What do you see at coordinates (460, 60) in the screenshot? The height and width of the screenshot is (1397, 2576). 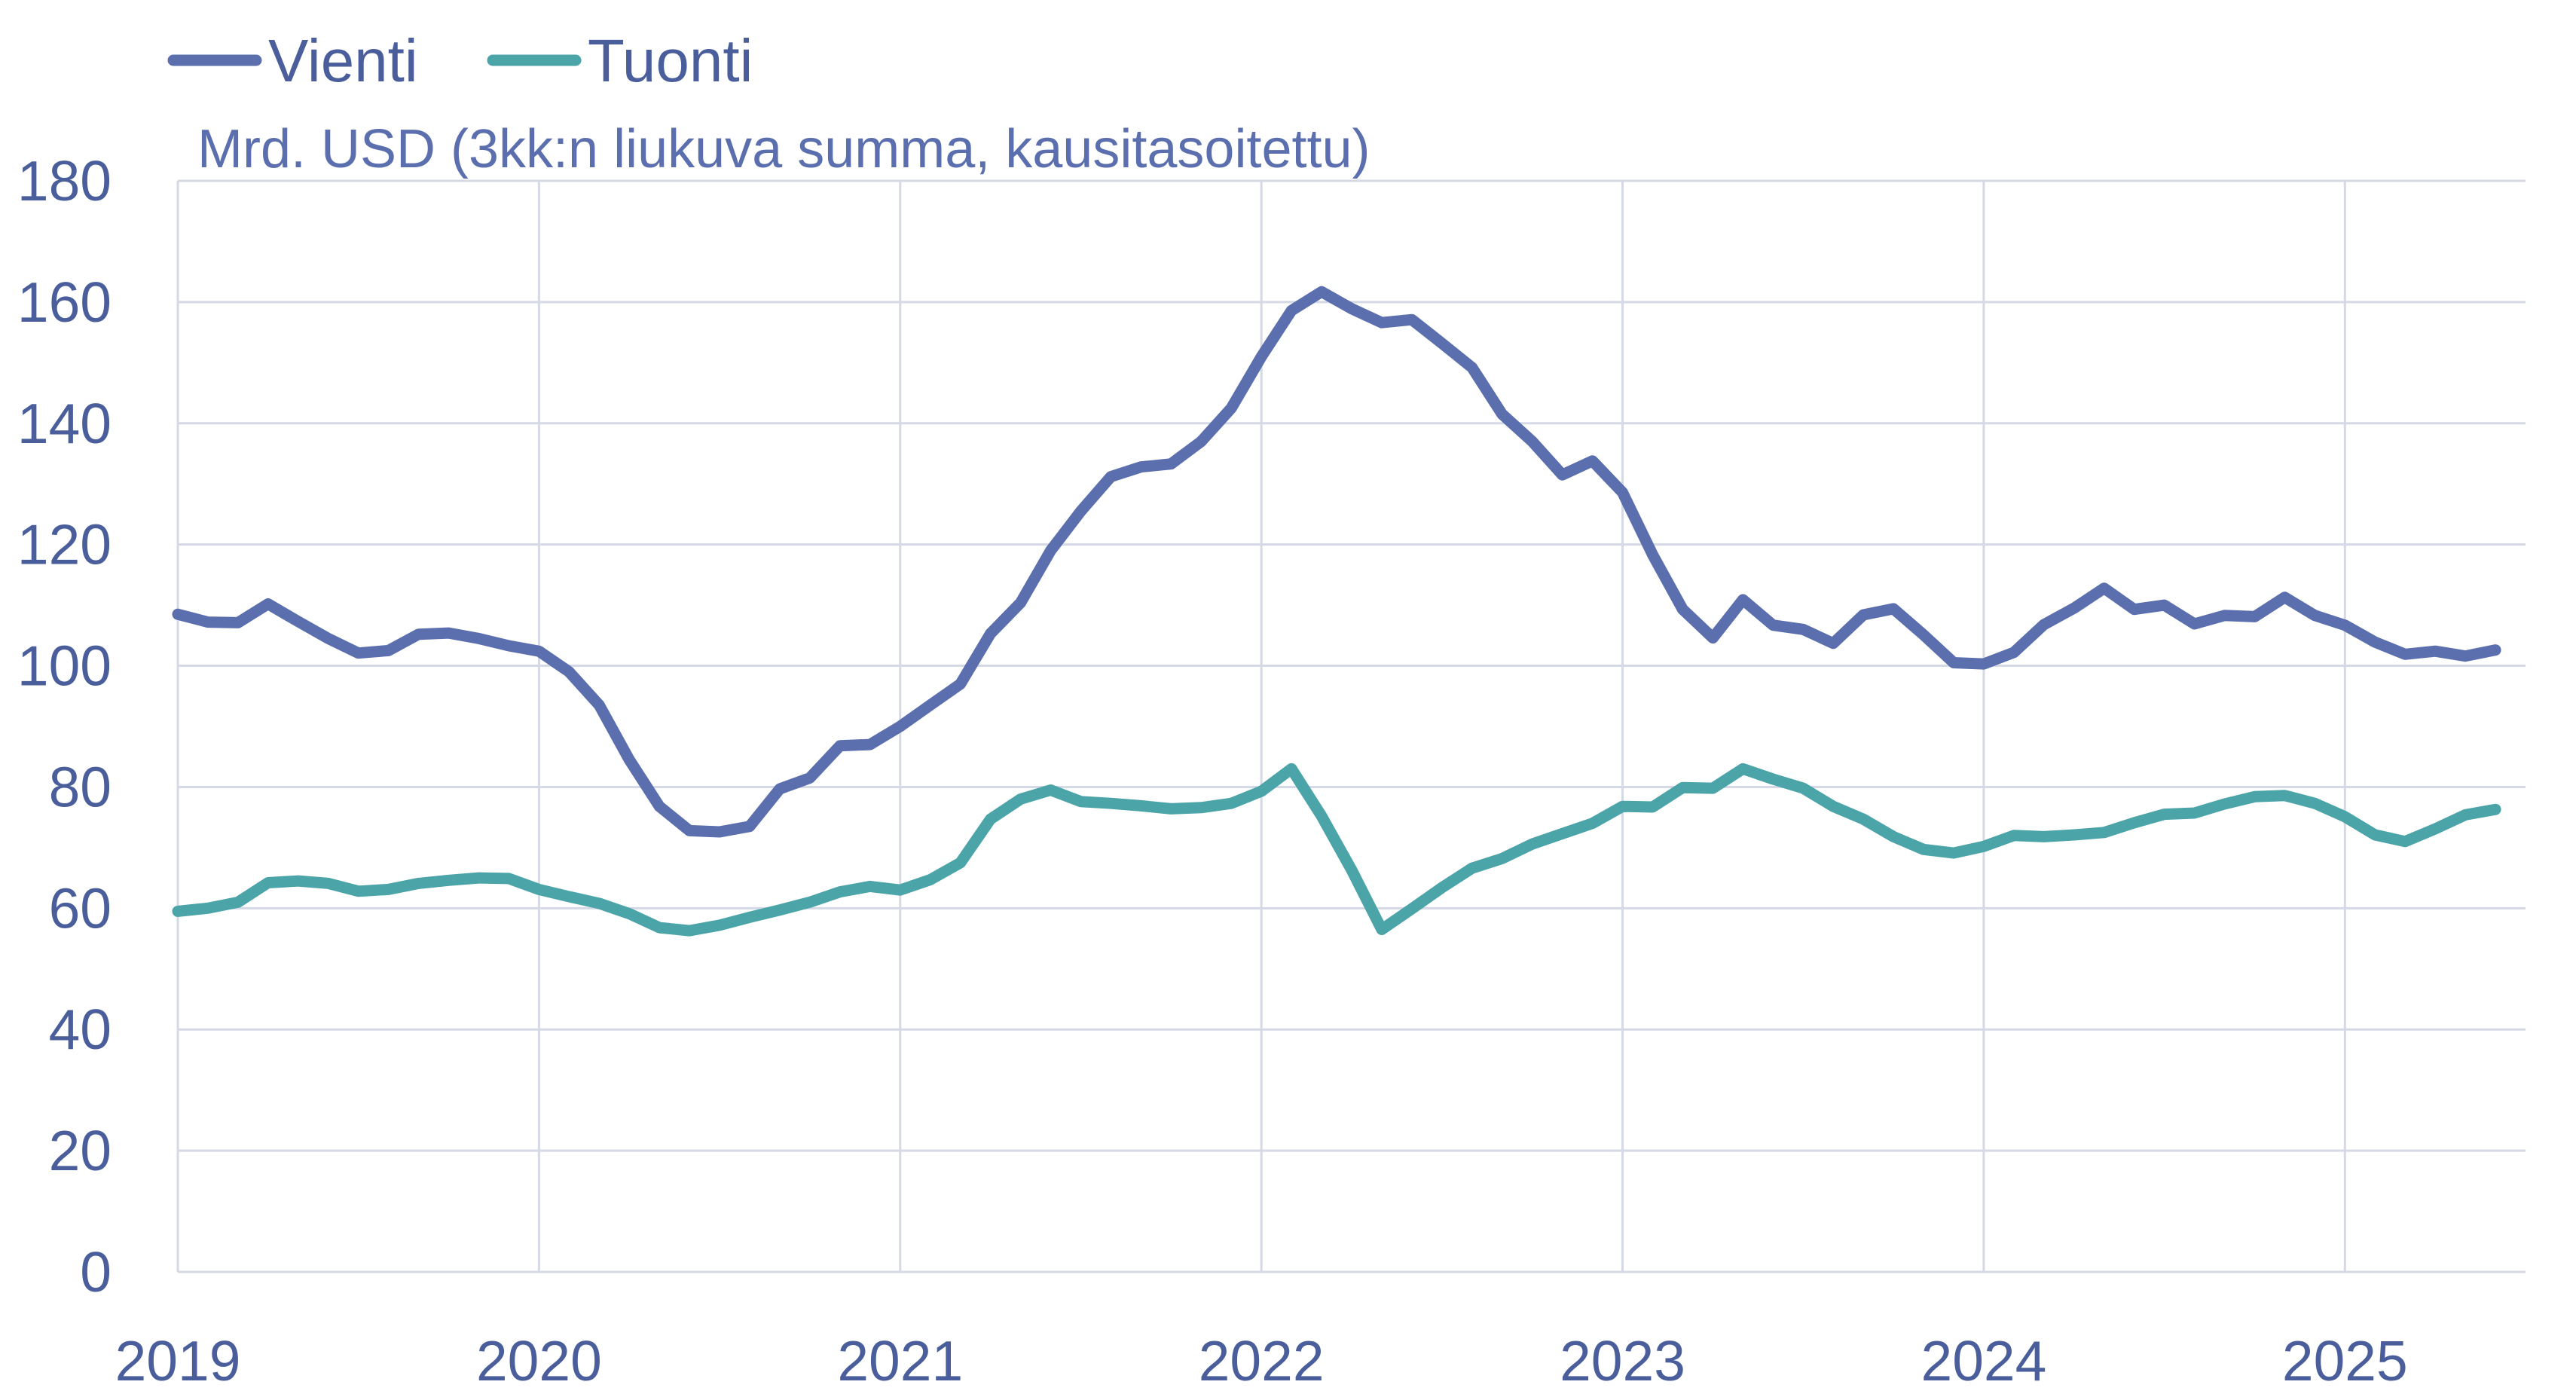 I see `legend: Vienti Tuonti` at bounding box center [460, 60].